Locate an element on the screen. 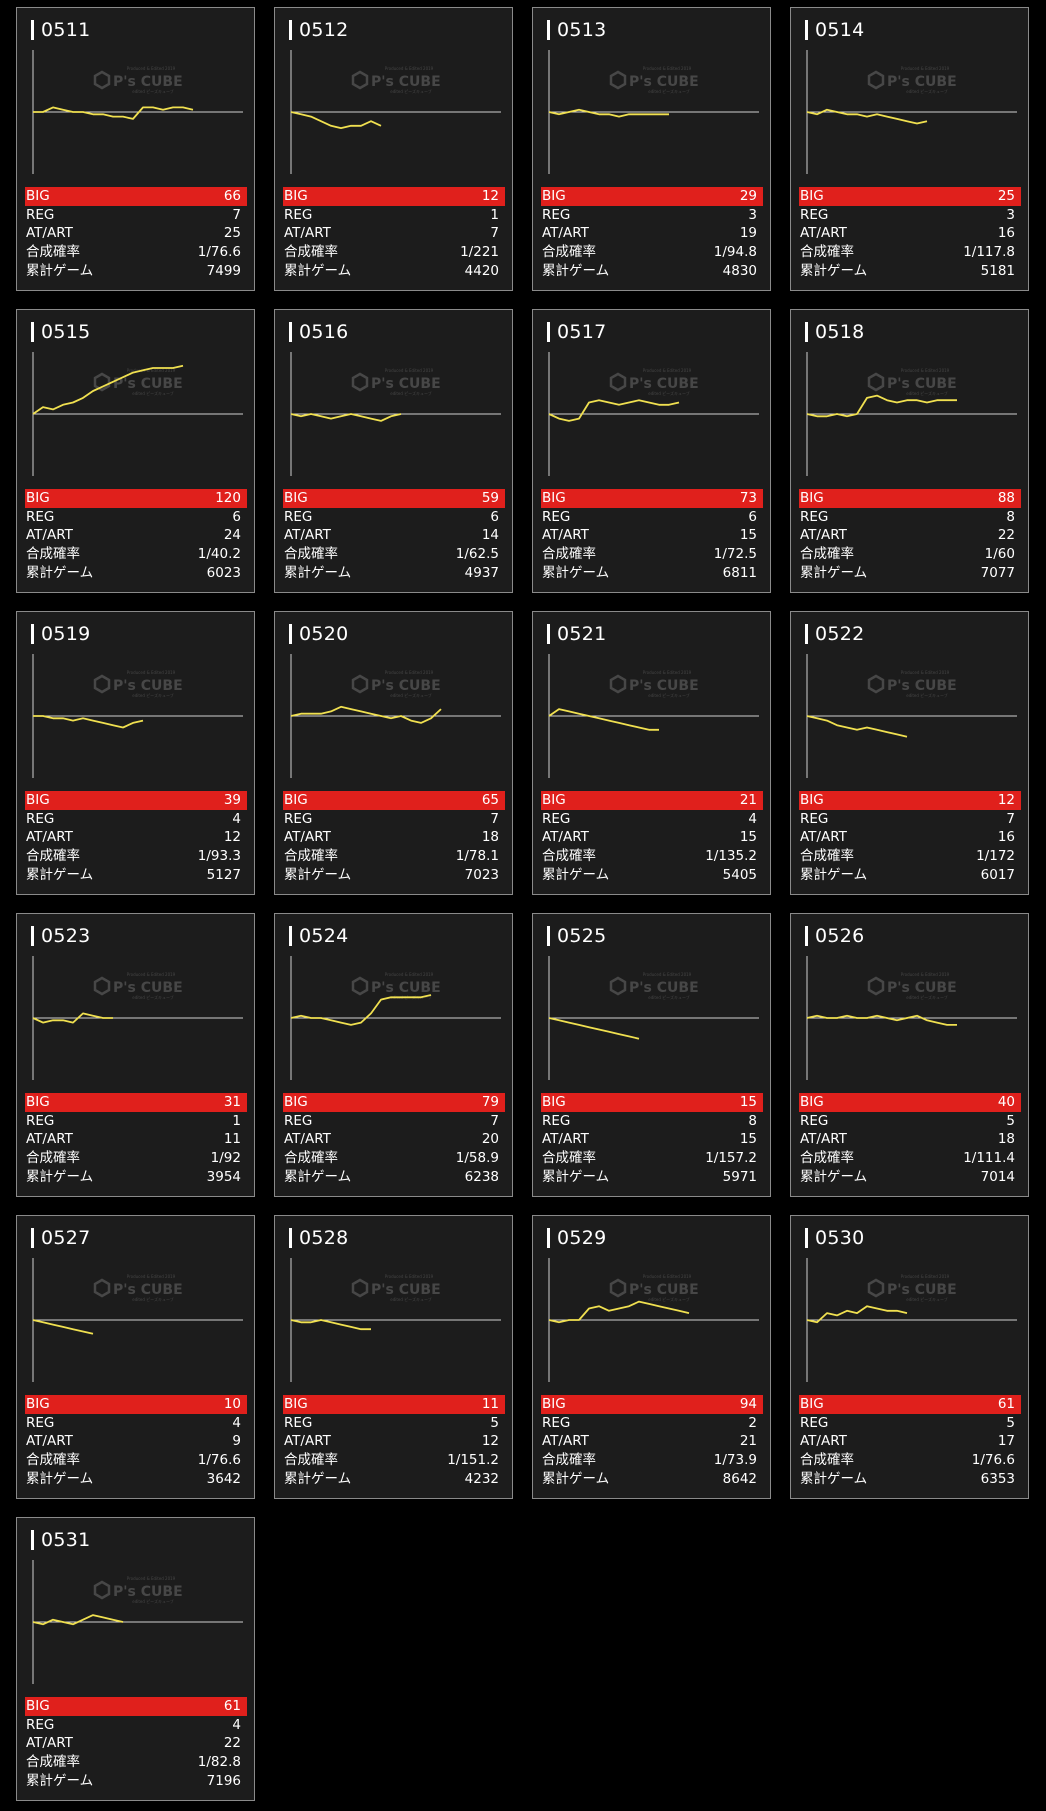 The image size is (1046, 1811). card-header: 0526 is located at coordinates (835, 936).